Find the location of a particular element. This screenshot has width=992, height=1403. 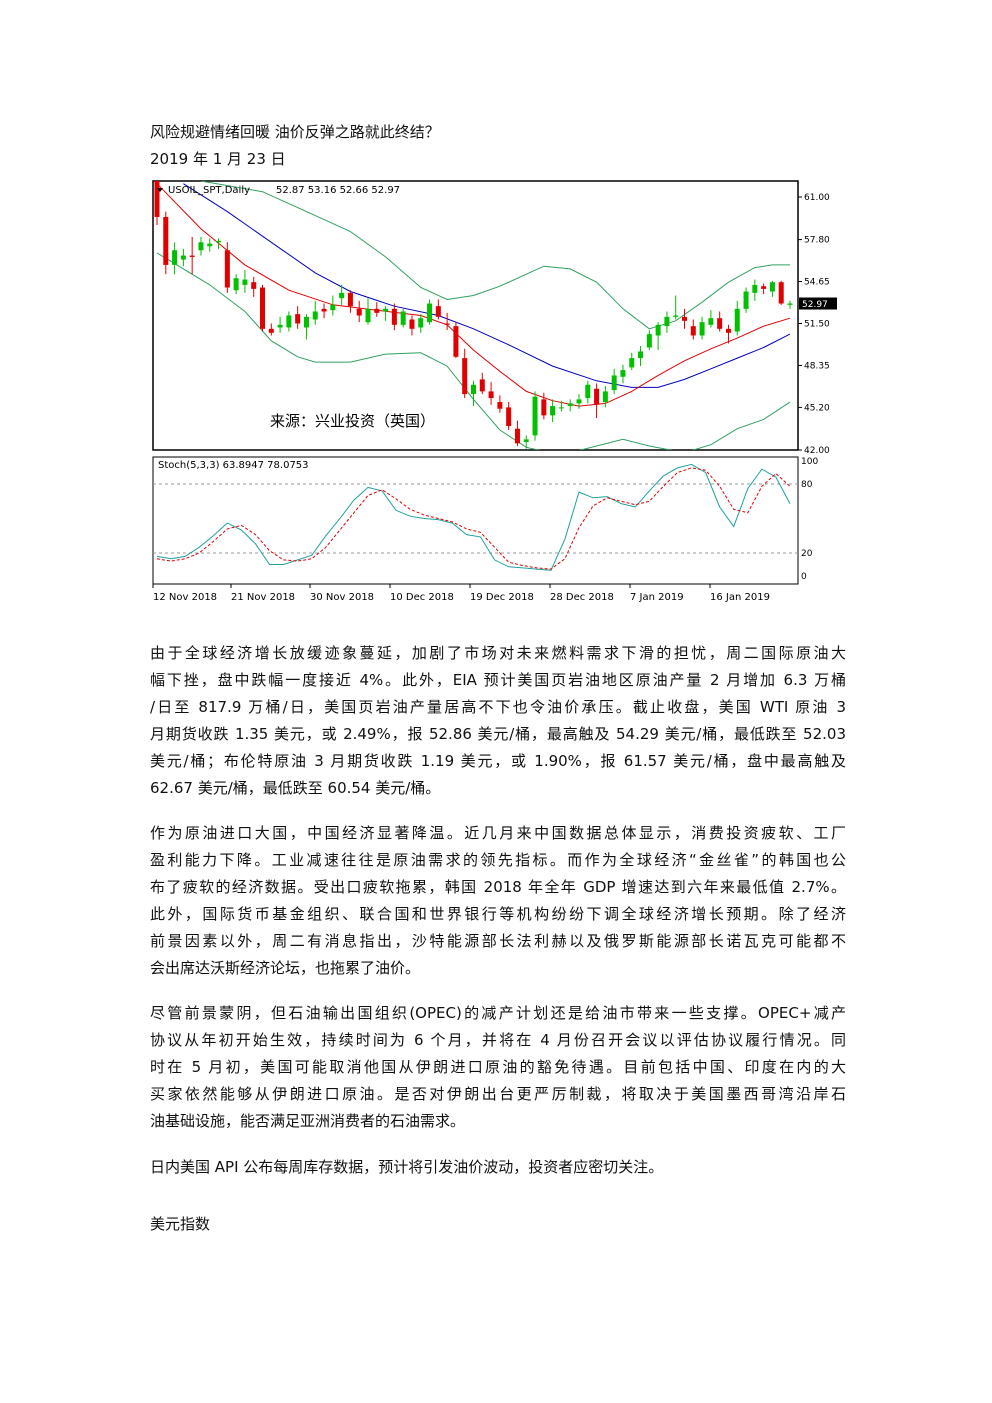

time-axis-label: 7 Jan 2019 is located at coordinates (657, 597).